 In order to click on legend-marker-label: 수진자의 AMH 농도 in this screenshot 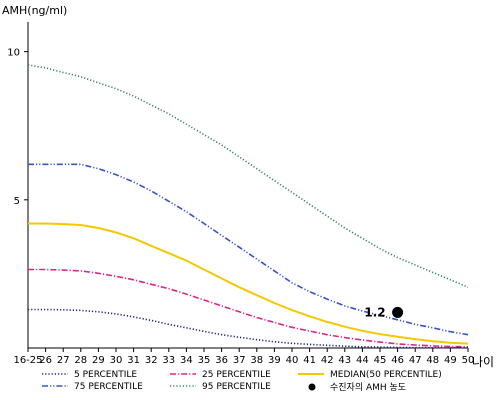, I will do `click(368, 387)`.